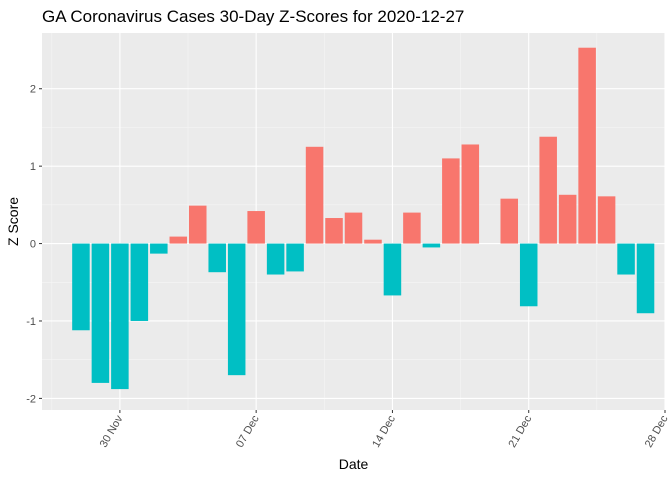 Image resolution: width=672 pixels, height=480 pixels. What do you see at coordinates (13, 221) in the screenshot?
I see `y-axis-title: Z Score` at bounding box center [13, 221].